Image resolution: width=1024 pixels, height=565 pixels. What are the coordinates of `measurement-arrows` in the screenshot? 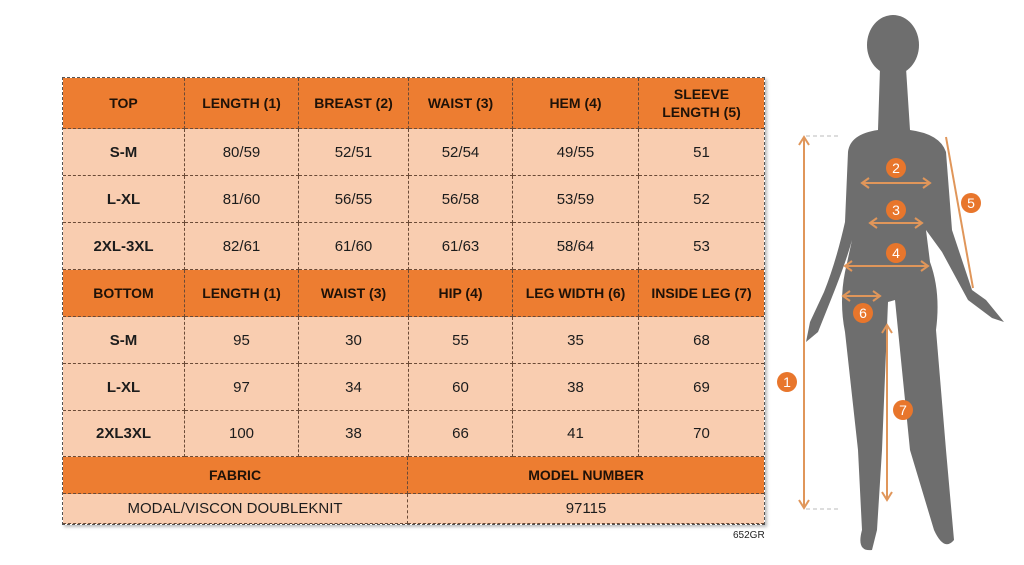 It's located at (886, 322).